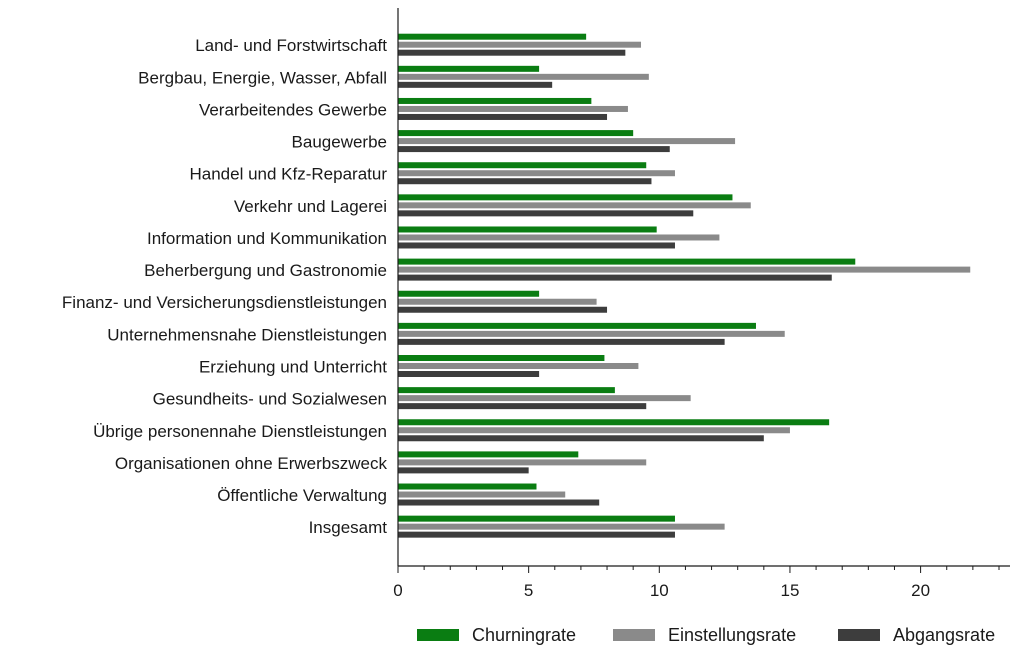 This screenshot has width=1014, height=647. I want to click on category-label-13: Organisationen ohne Erwerbszweck, so click(251, 463).